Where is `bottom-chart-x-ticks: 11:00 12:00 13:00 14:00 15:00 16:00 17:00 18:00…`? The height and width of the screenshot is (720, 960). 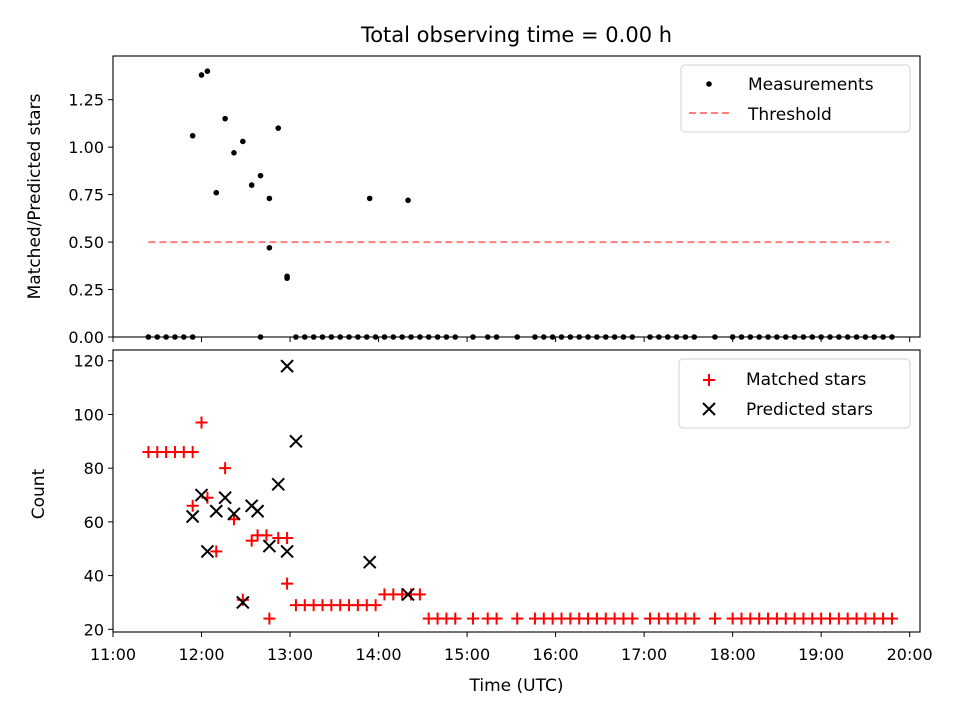
bottom-chart-x-ticks: 11:00 12:00 13:00 14:00 15:00 16:00 17:00 18:00… is located at coordinates (511, 648).